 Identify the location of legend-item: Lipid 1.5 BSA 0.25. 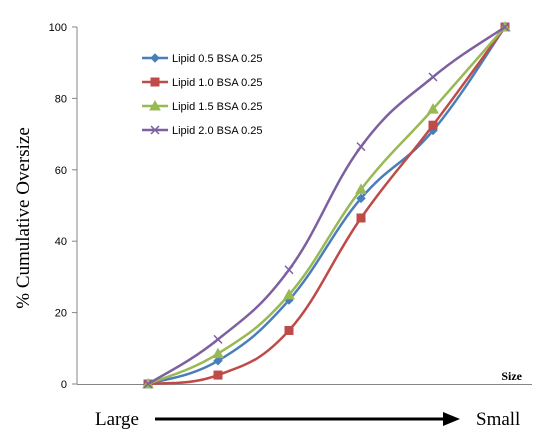
(202, 106).